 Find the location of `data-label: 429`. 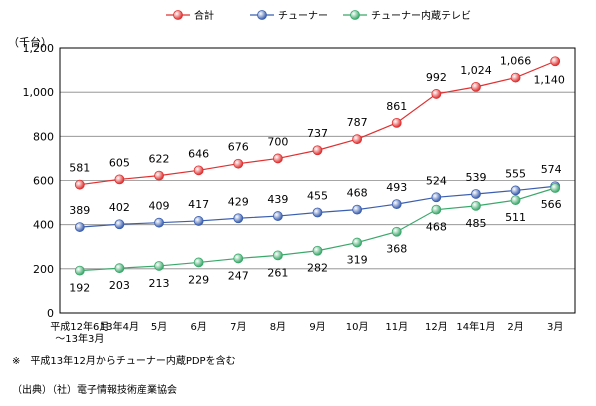

data-label: 429 is located at coordinates (238, 201).